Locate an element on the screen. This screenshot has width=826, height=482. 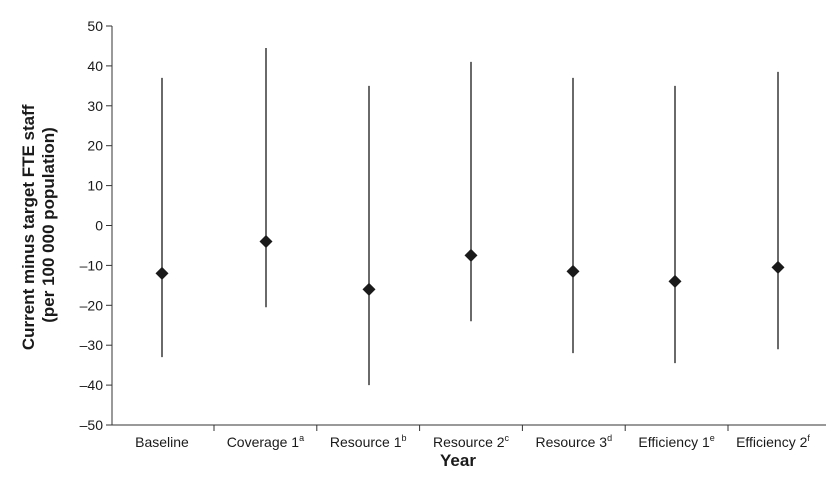
y-tick-label: 10 is located at coordinates (95, 186).